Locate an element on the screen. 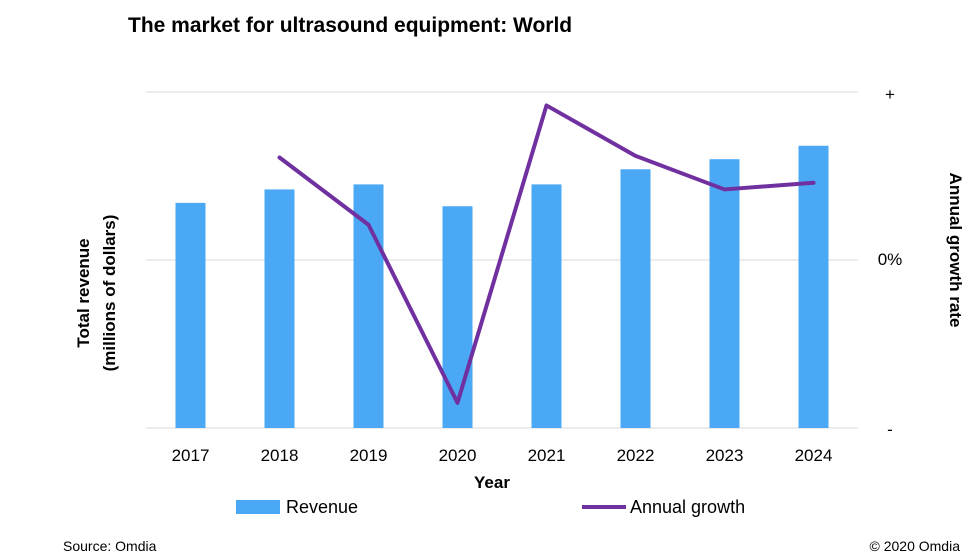  bar-revenue-2017 is located at coordinates (190, 315).